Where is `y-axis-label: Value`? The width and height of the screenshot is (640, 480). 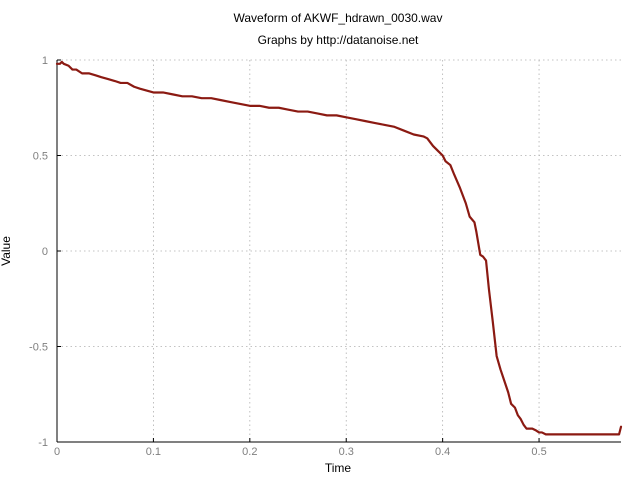
y-axis-label: Value is located at coordinates (6, 251).